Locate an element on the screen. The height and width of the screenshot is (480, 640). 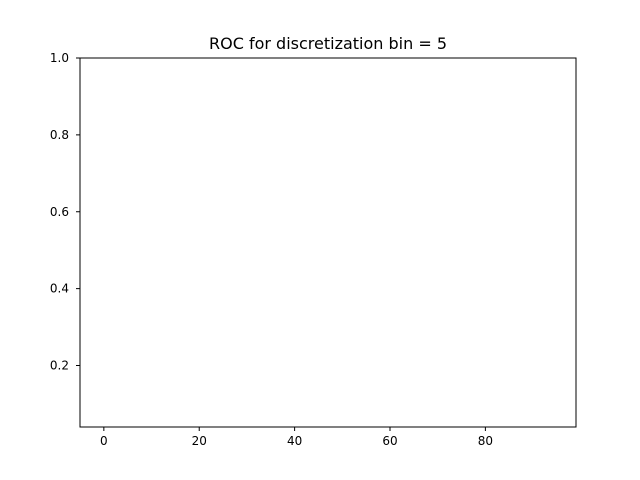
x-tick-label: 60 is located at coordinates (389, 441).